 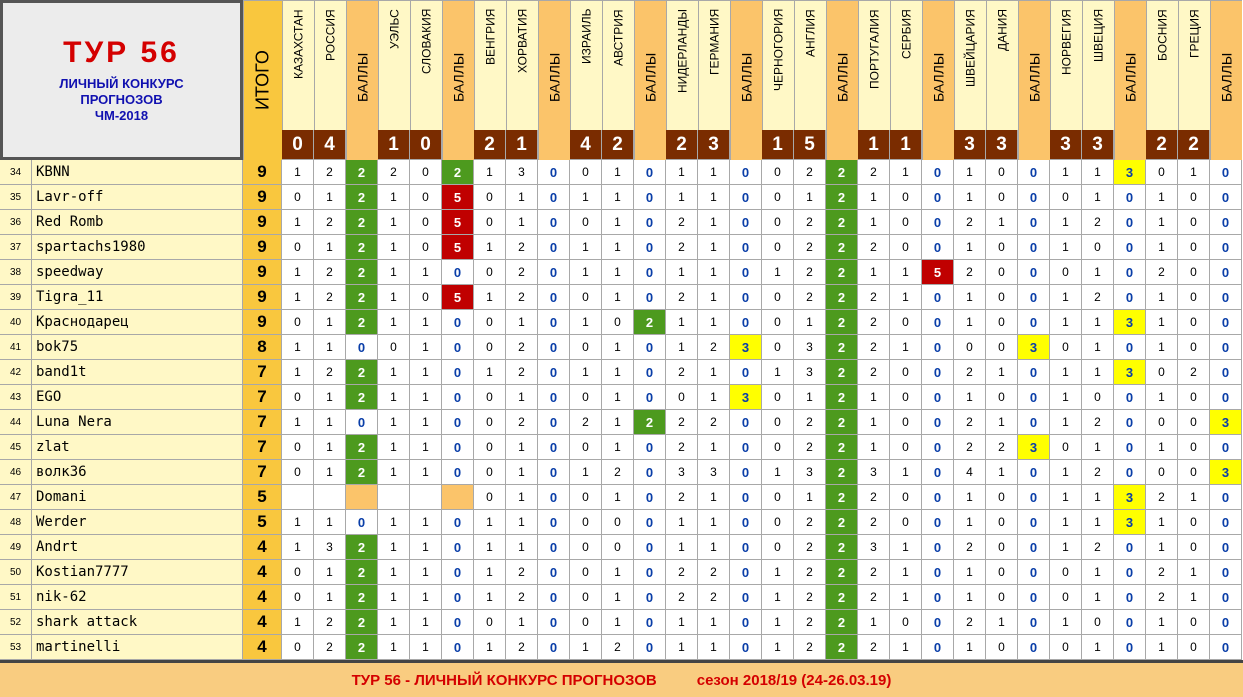 What do you see at coordinates (394, 145) in the screenshot?
I see `result-home: 1` at bounding box center [394, 145].